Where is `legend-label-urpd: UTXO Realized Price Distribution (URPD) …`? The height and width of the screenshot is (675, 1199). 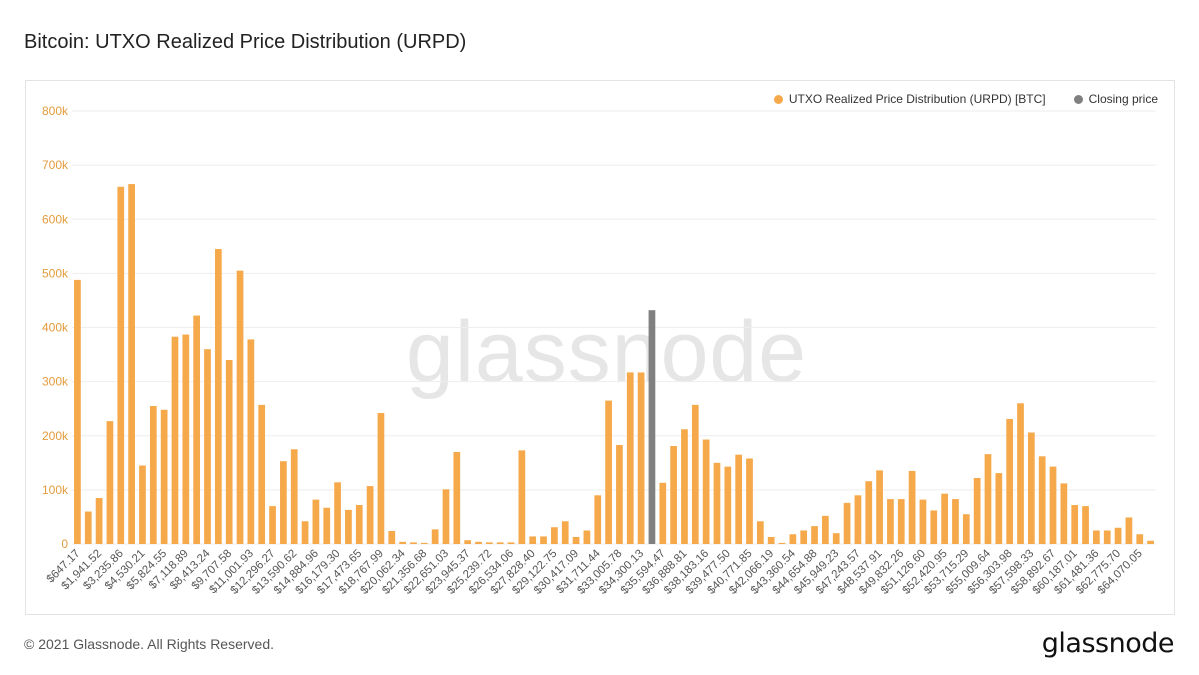
legend-label-urpd: UTXO Realized Price Distribution (URPD) … is located at coordinates (917, 99).